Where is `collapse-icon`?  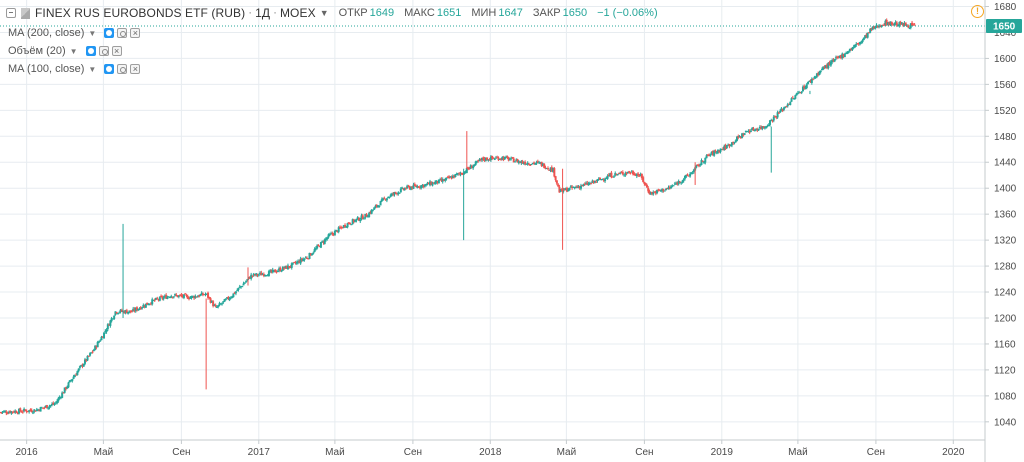
collapse-icon is located at coordinates (11, 13).